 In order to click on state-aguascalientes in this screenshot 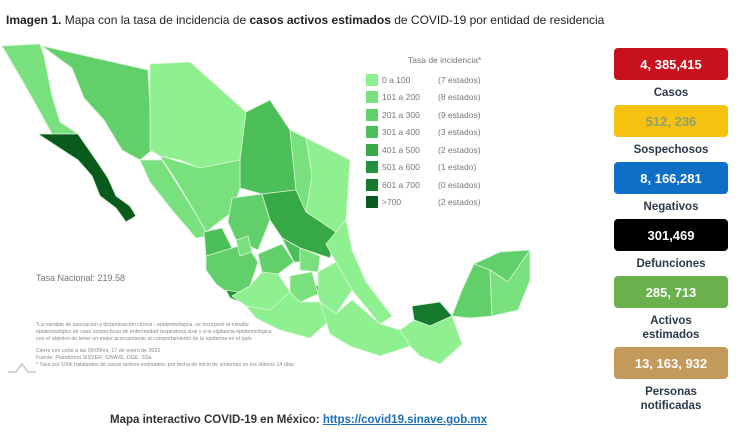, I will do `click(244, 246)`.